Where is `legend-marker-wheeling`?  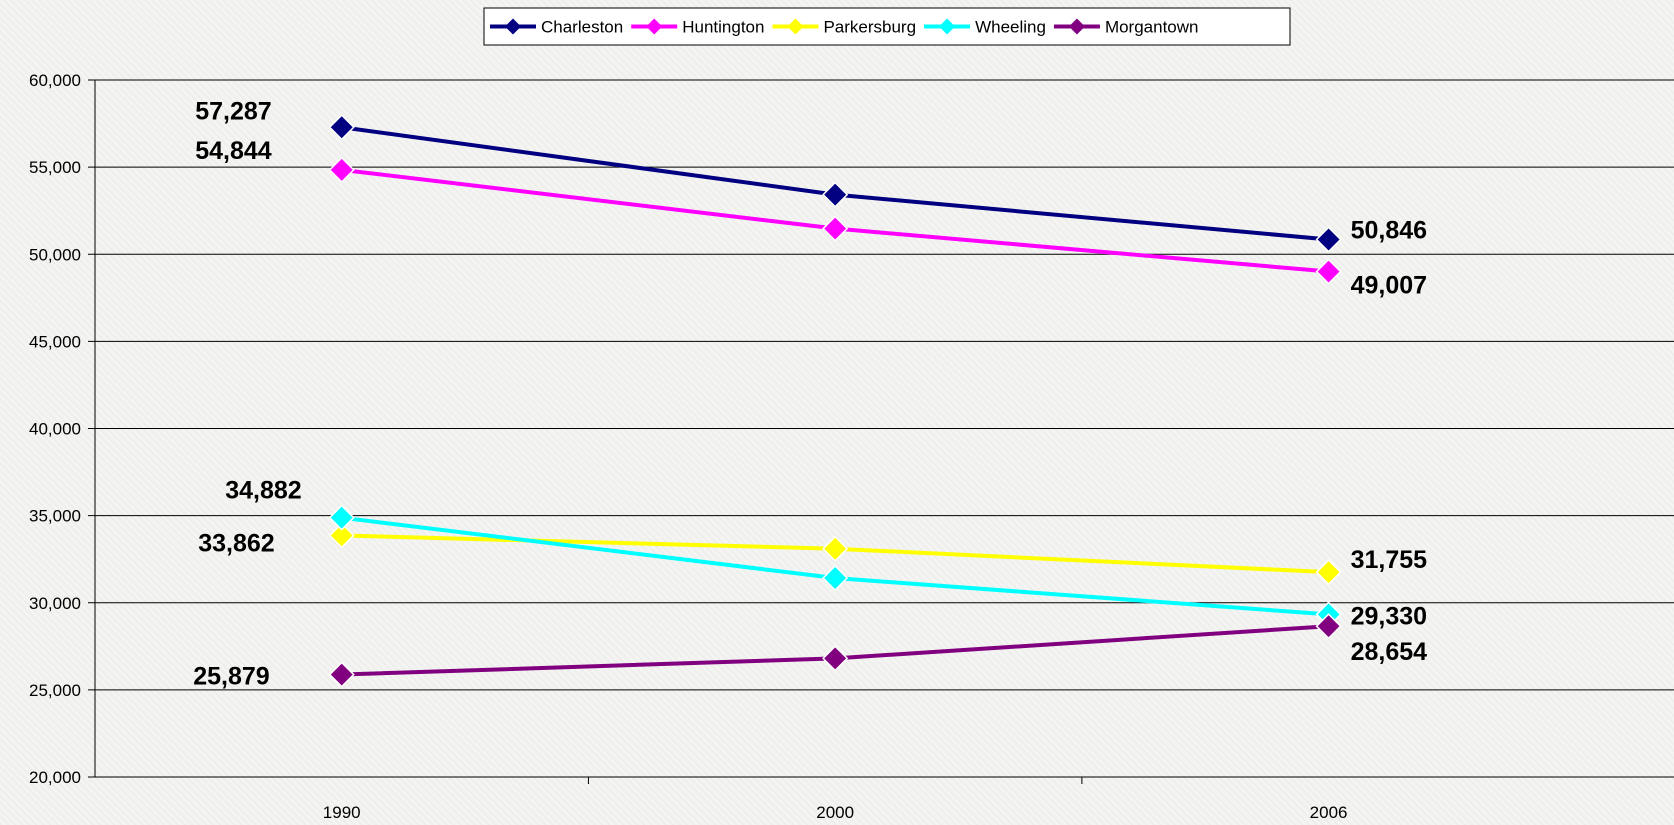
legend-marker-wheeling is located at coordinates (947, 26).